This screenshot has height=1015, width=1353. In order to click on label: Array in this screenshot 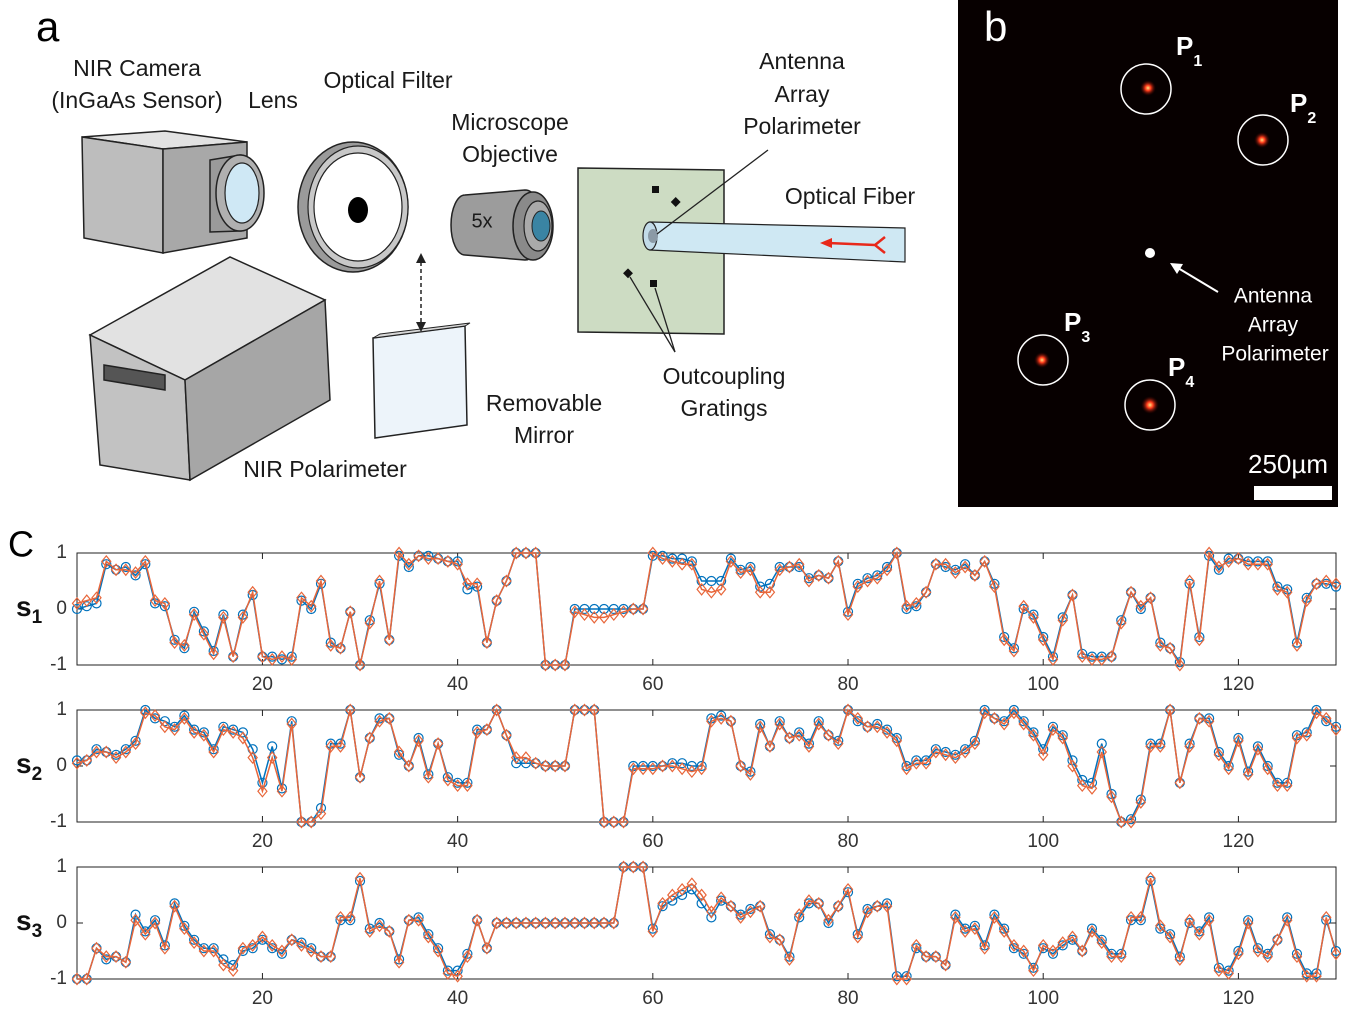, I will do `click(802, 94)`.